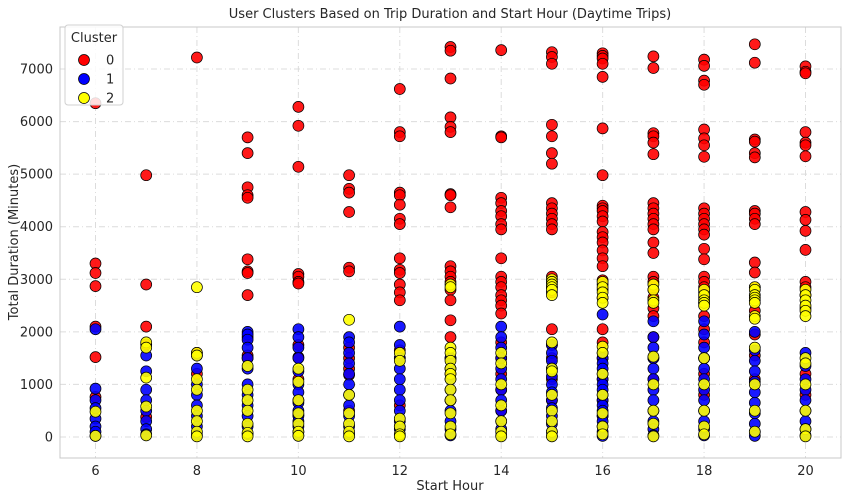 The width and height of the screenshot is (847, 503). What do you see at coordinates (704, 471) in the screenshot?
I see `x-tick-label: 18` at bounding box center [704, 471].